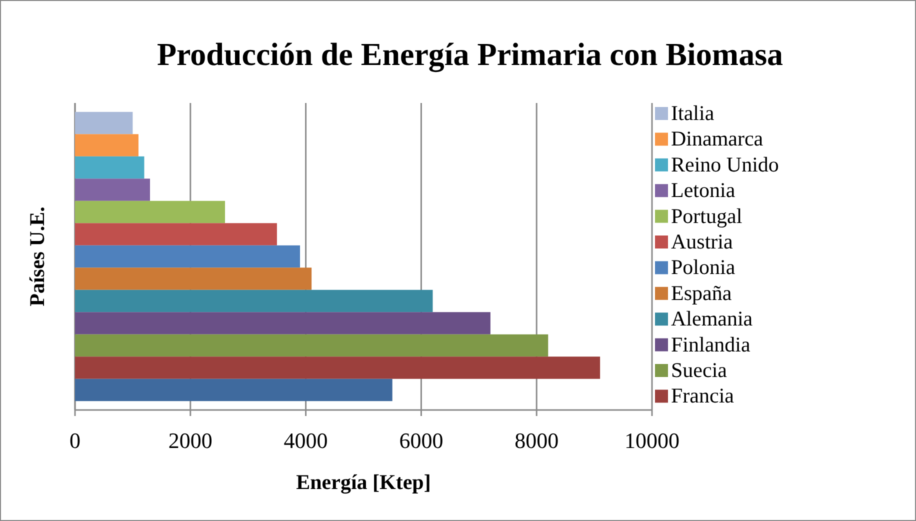 The image size is (916, 521). Describe the element at coordinates (37, 256) in the screenshot. I see `y-axis-title: Países U.E.` at that location.